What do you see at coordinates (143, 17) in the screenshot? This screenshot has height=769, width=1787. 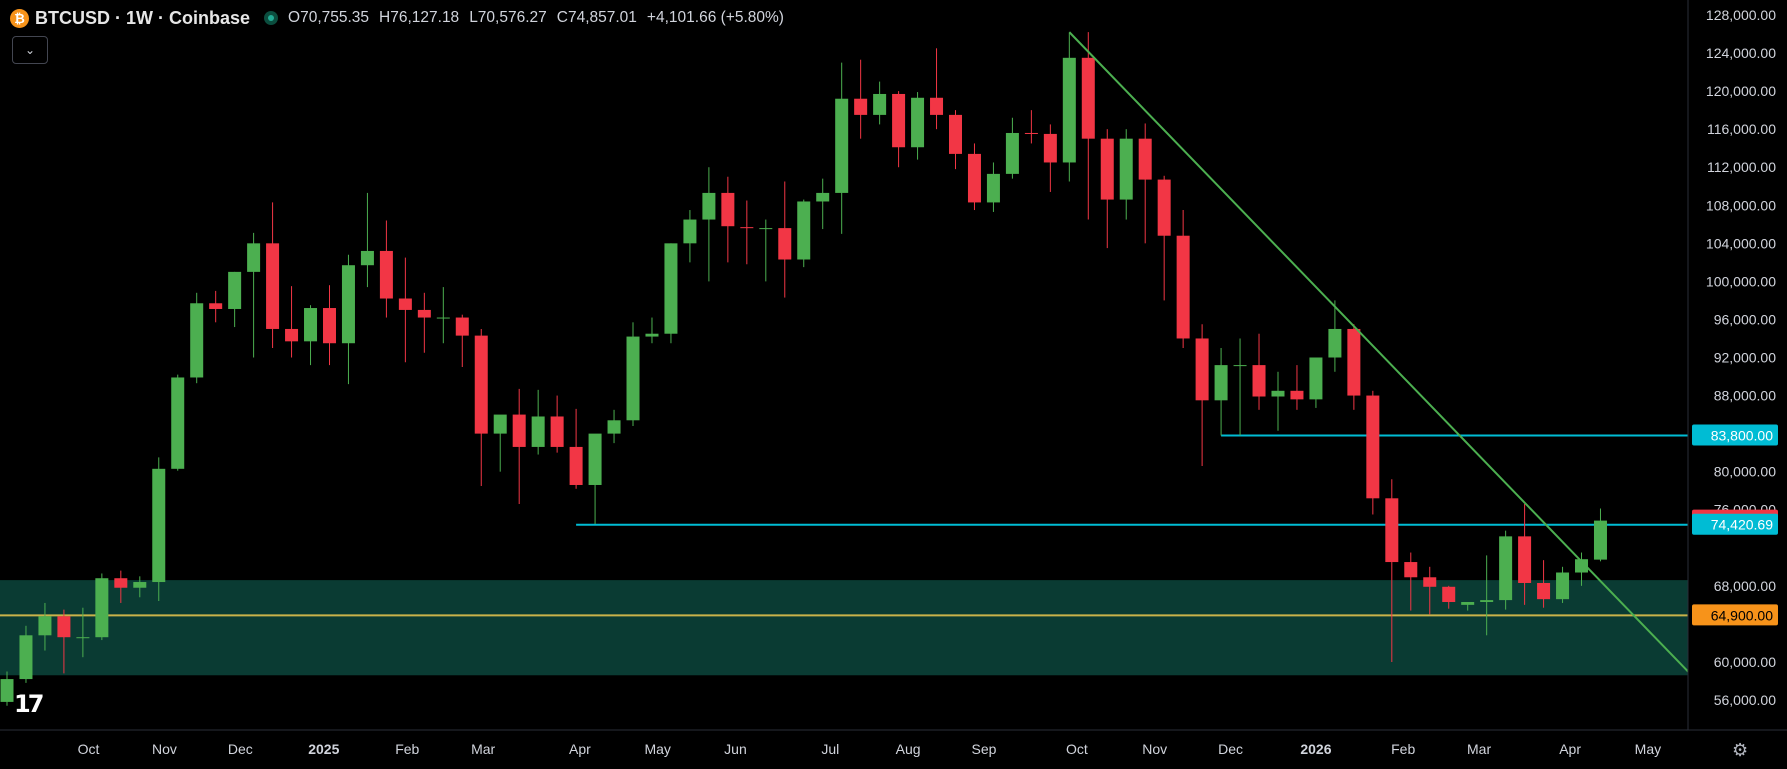 I see `symbol-title: BTCUSD · 1W · Coinbase` at bounding box center [143, 17].